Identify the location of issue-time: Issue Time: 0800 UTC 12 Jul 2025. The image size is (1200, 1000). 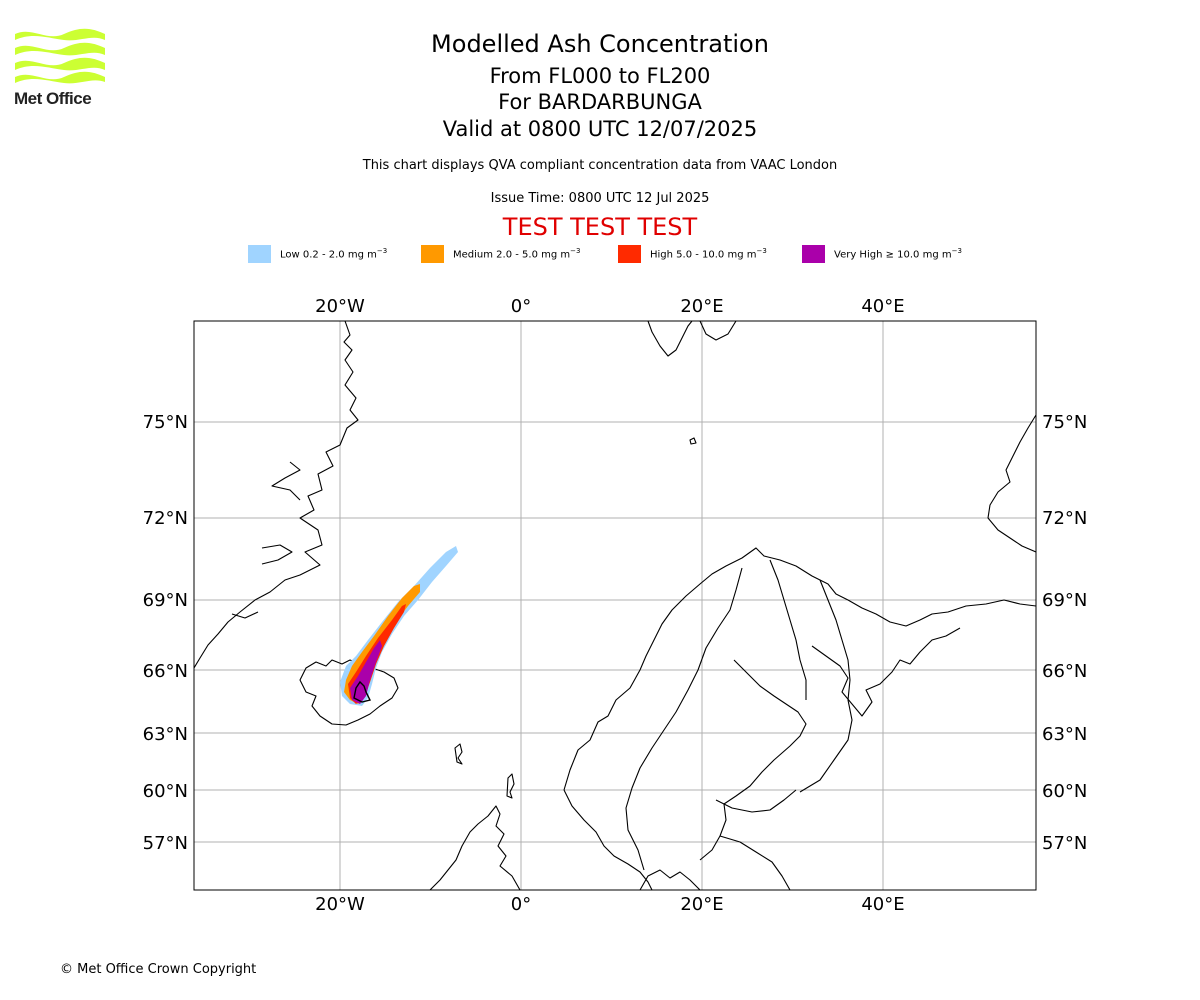
(600, 198).